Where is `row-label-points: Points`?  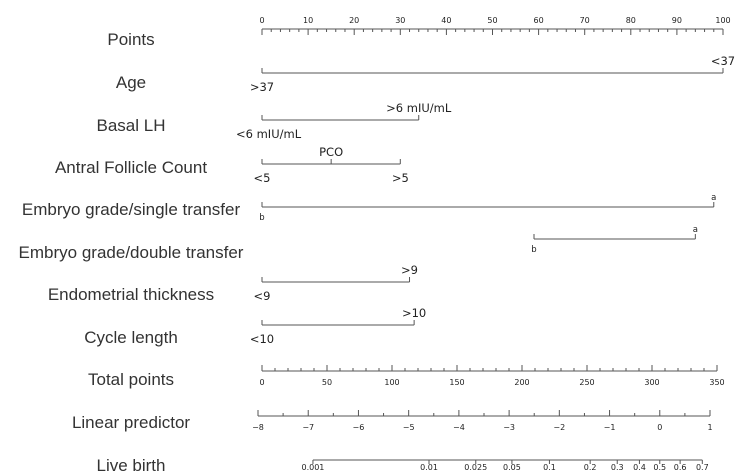
row-label-points: Points is located at coordinates (130, 39).